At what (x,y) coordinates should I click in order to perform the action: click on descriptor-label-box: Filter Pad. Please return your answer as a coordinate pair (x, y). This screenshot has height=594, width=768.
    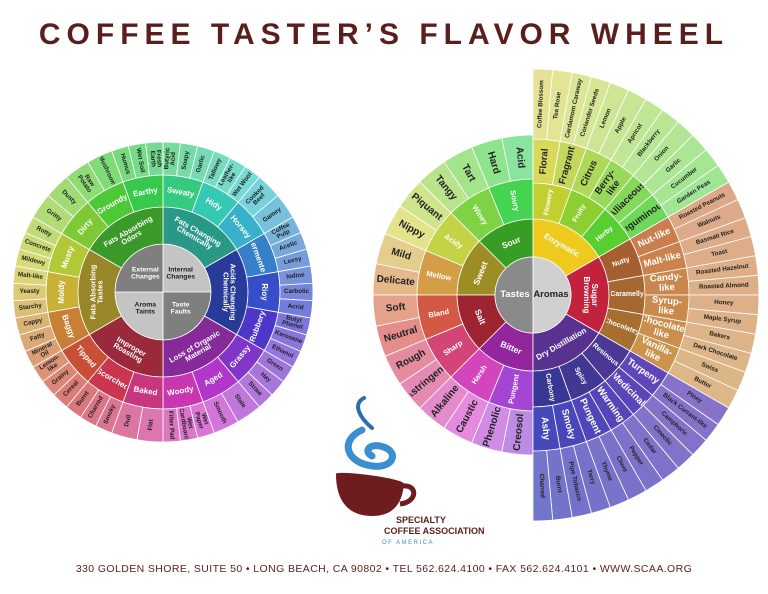
    Looking at the image, I should click on (171, 425).